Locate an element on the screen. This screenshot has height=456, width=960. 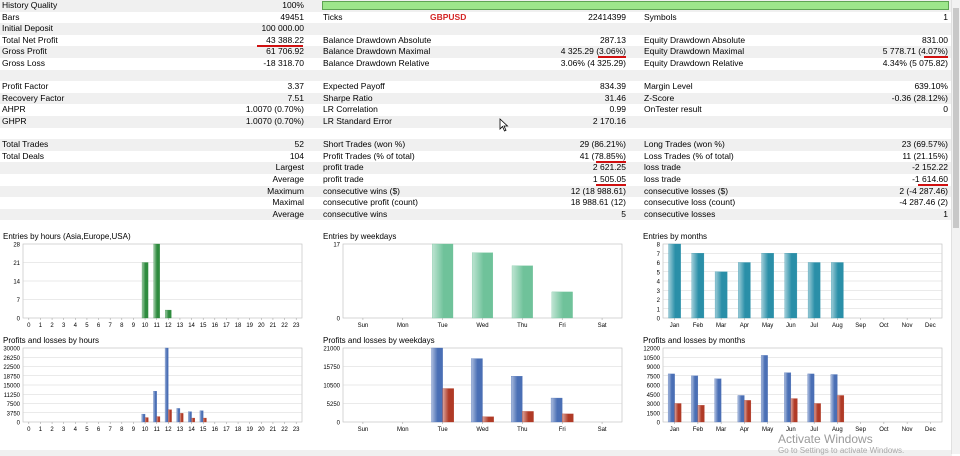
equity-dd-abs-label: Equity Drawdown Absolute is located at coordinates (695, 39).